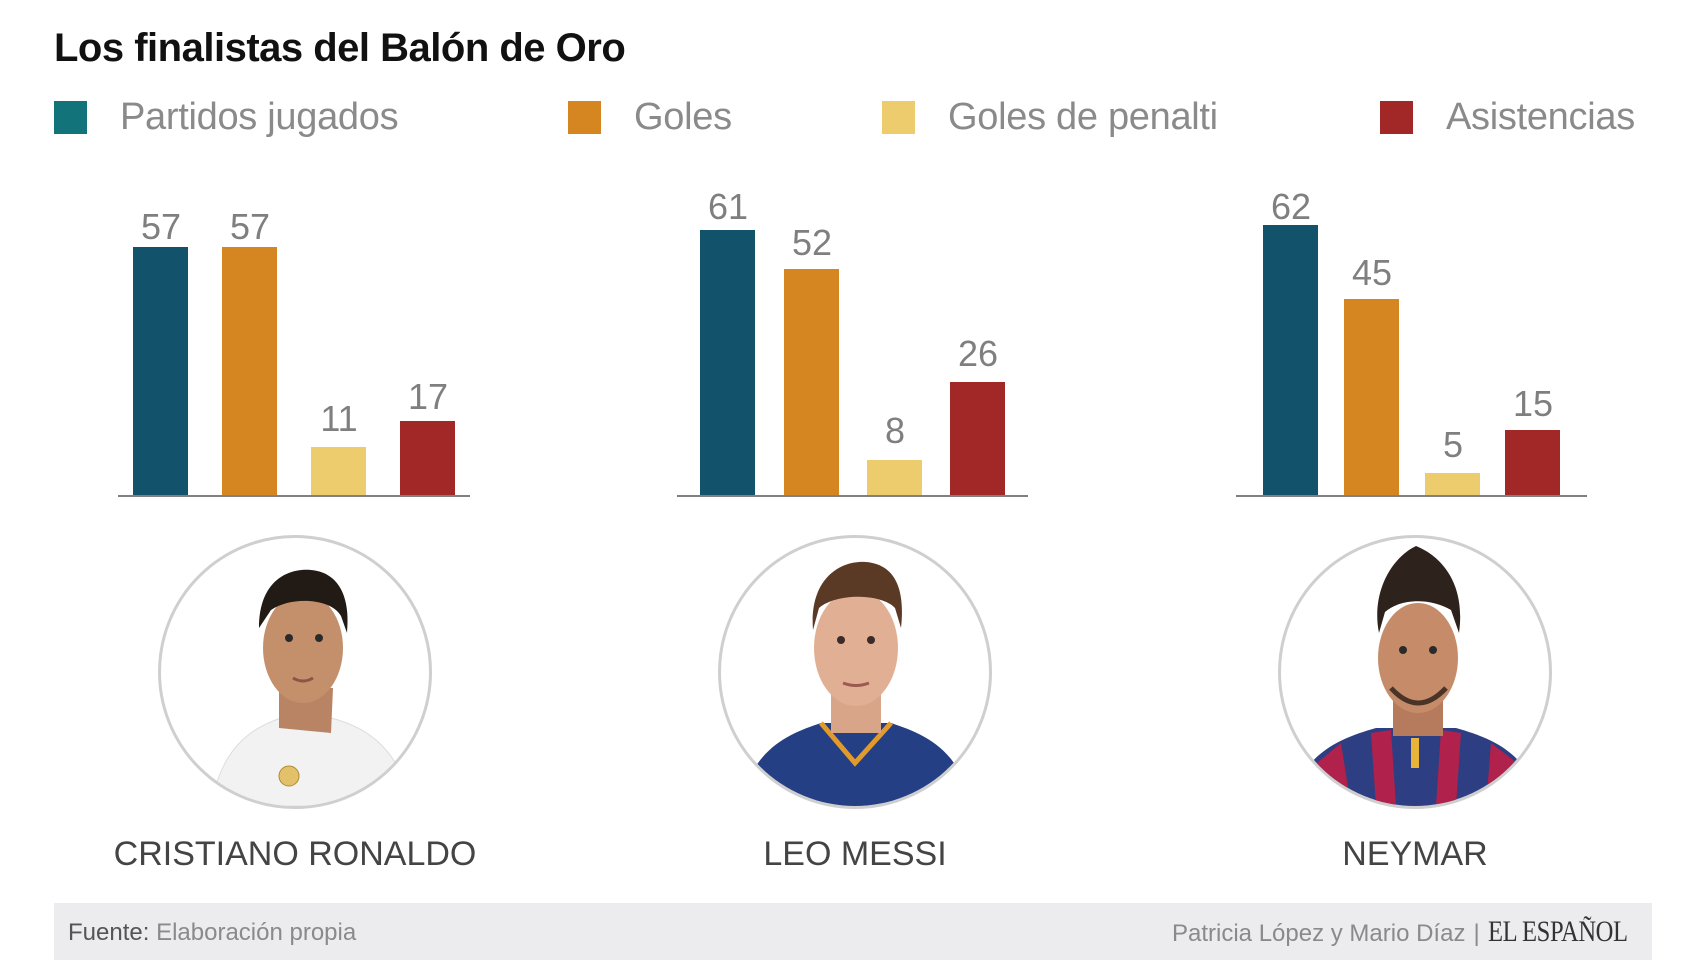 This screenshot has height=960, width=1706. Describe the element at coordinates (1372, 272) in the screenshot. I see `bar-value: 45` at that location.